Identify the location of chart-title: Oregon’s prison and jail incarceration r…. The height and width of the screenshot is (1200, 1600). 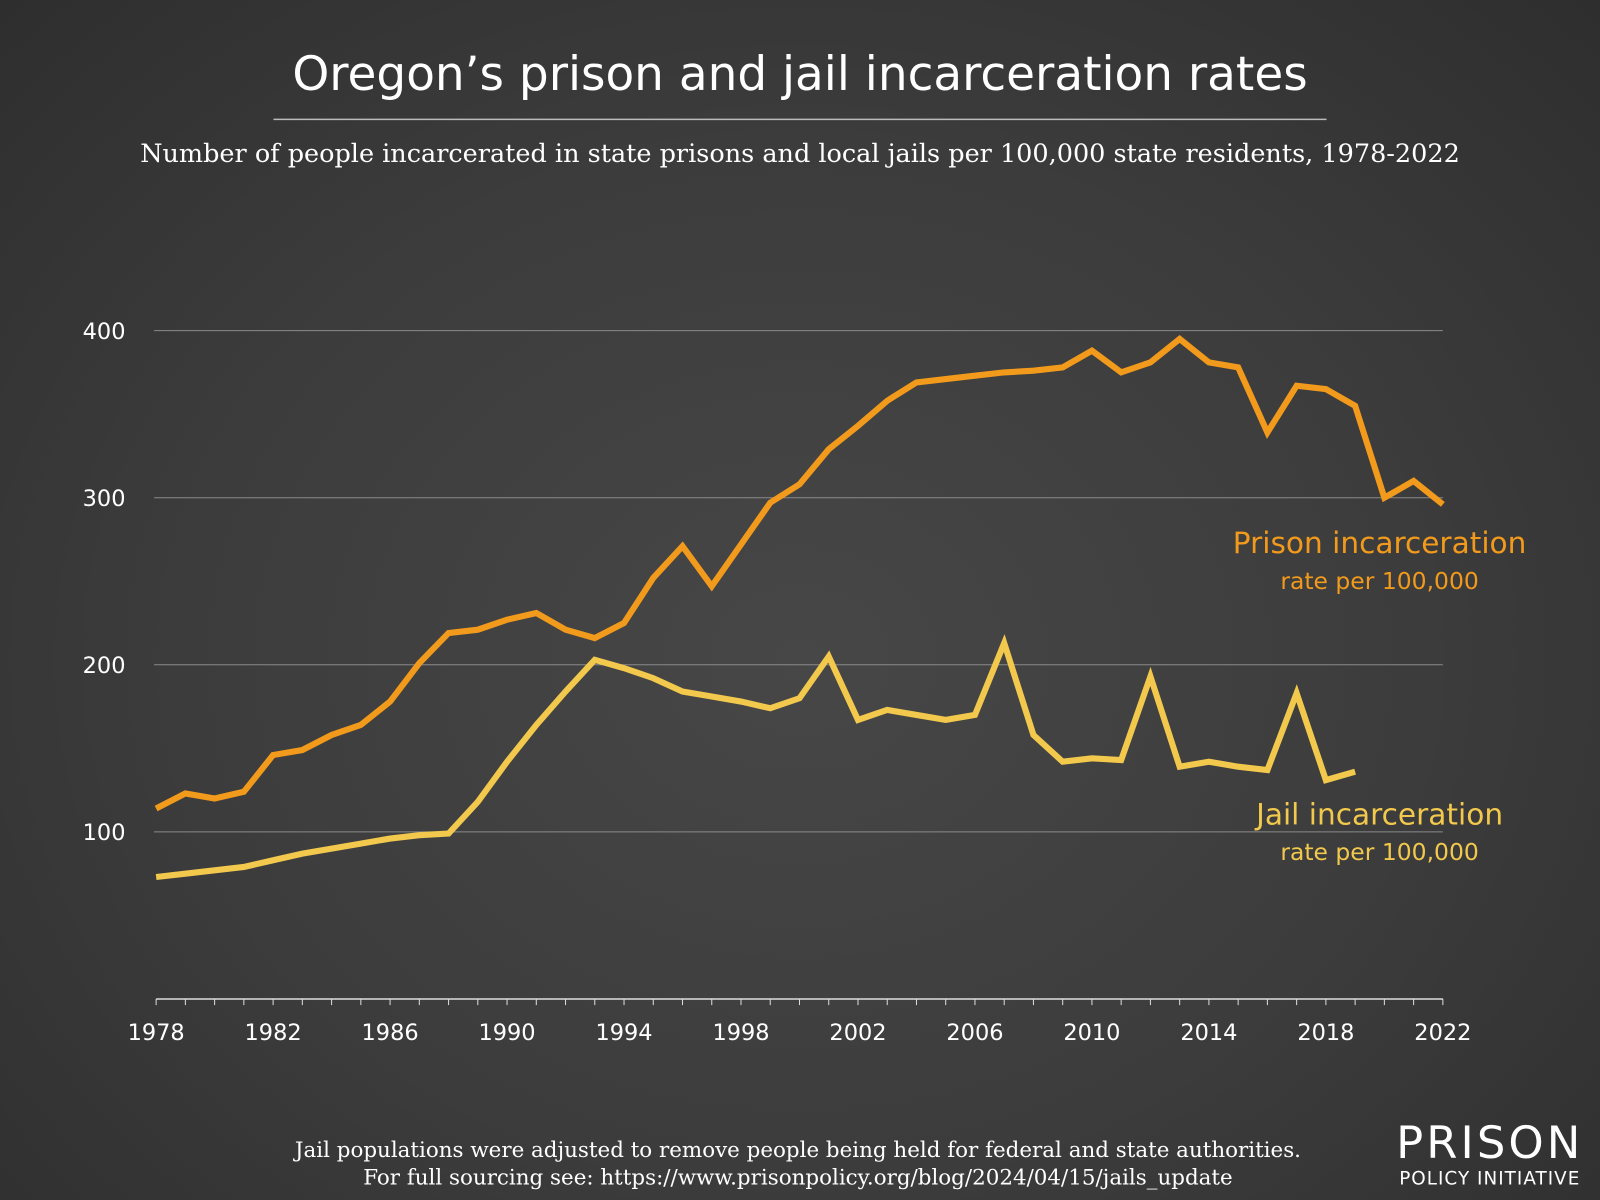
(799, 74).